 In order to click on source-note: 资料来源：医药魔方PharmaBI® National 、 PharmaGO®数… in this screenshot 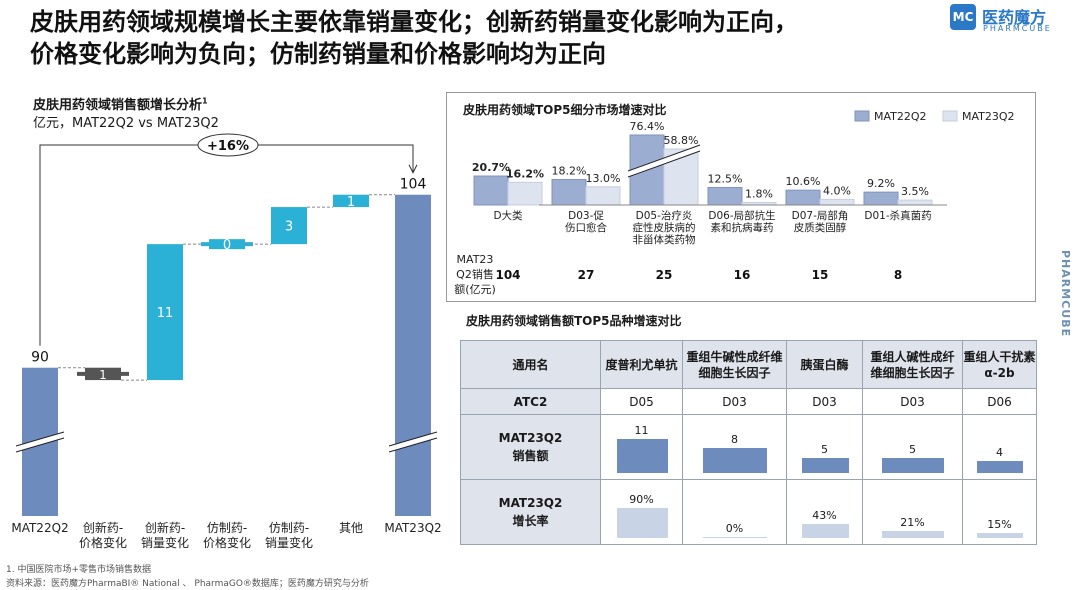, I will do `click(187, 584)`.